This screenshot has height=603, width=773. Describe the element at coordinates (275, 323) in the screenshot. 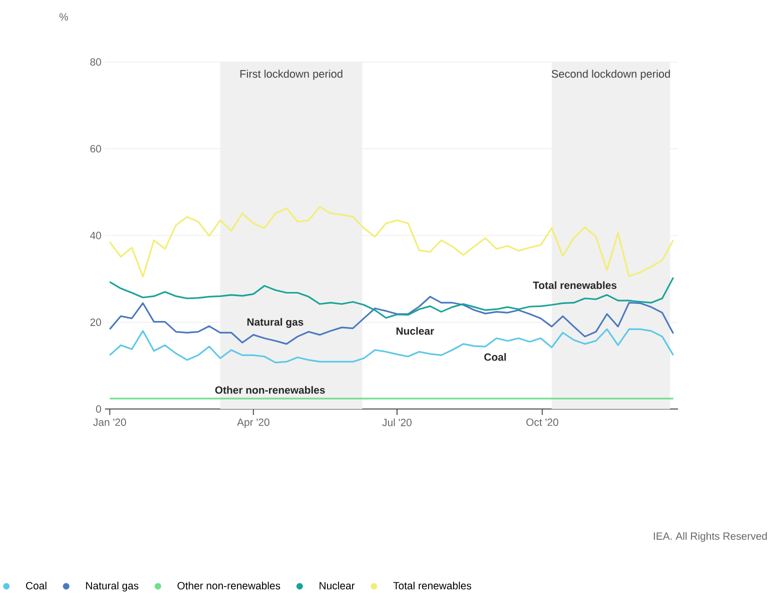

I see `annotation: Natural gas` at that location.